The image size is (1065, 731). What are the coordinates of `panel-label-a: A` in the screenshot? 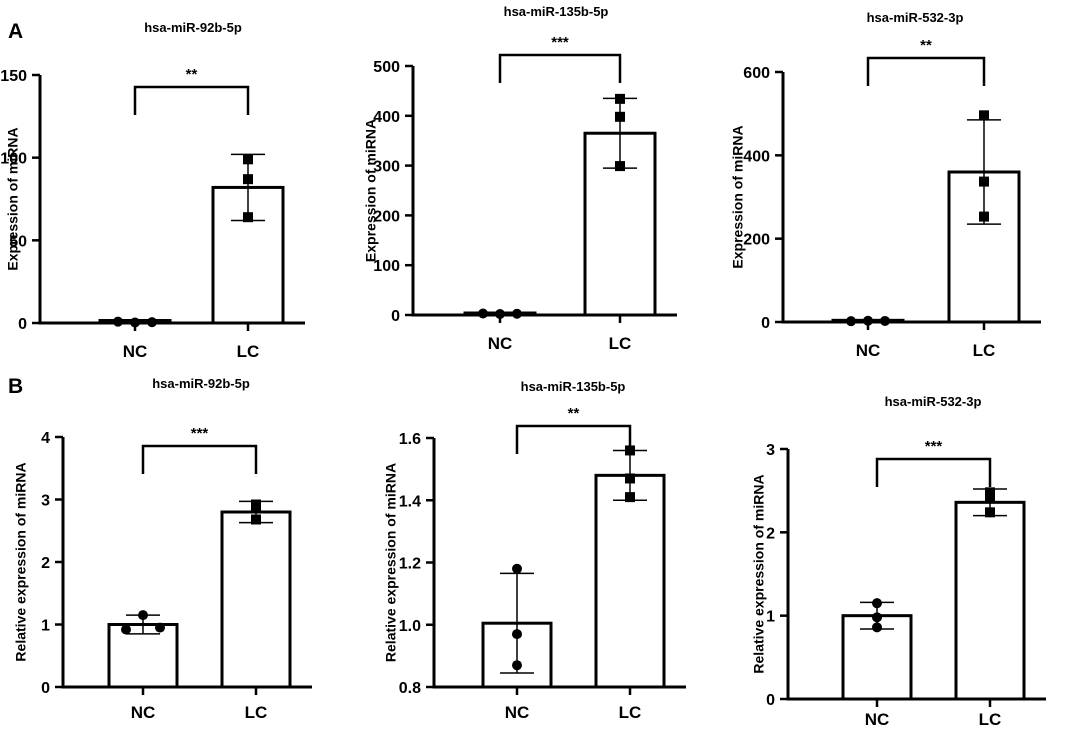 It's located at (16, 31).